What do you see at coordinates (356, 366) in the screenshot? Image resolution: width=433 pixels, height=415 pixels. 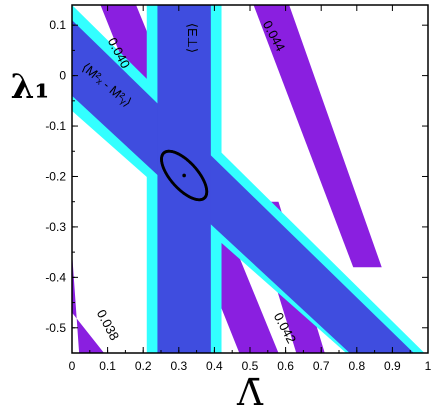 I see `x-tick-label: 0.8` at bounding box center [356, 366].